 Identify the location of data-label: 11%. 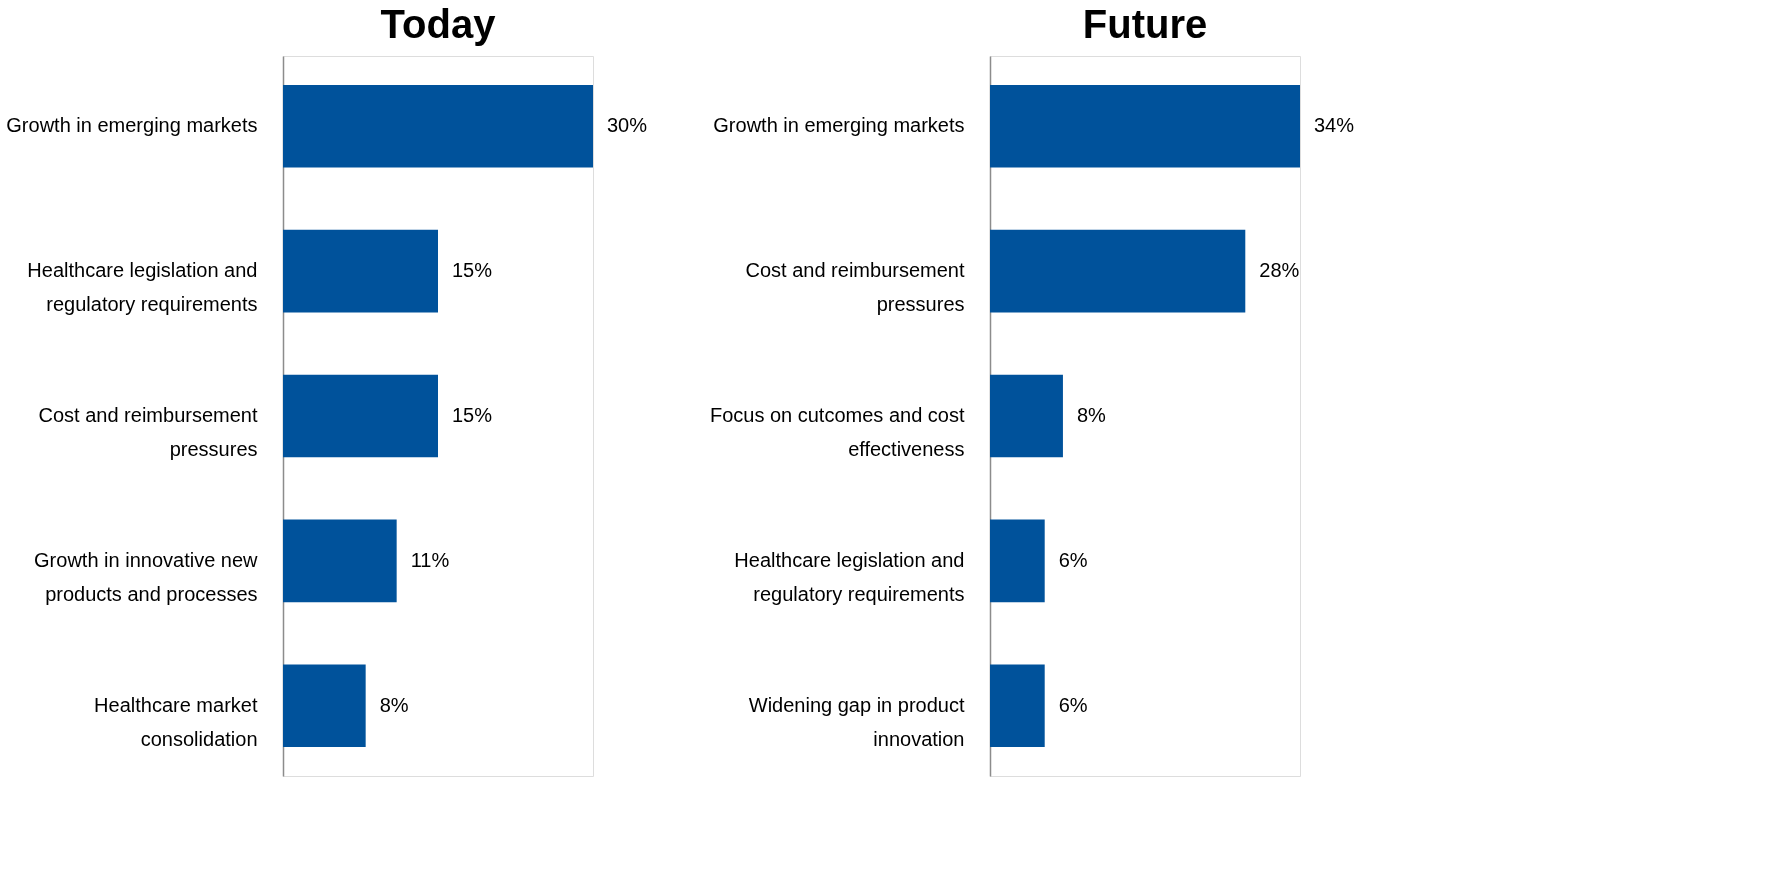
(430, 559).